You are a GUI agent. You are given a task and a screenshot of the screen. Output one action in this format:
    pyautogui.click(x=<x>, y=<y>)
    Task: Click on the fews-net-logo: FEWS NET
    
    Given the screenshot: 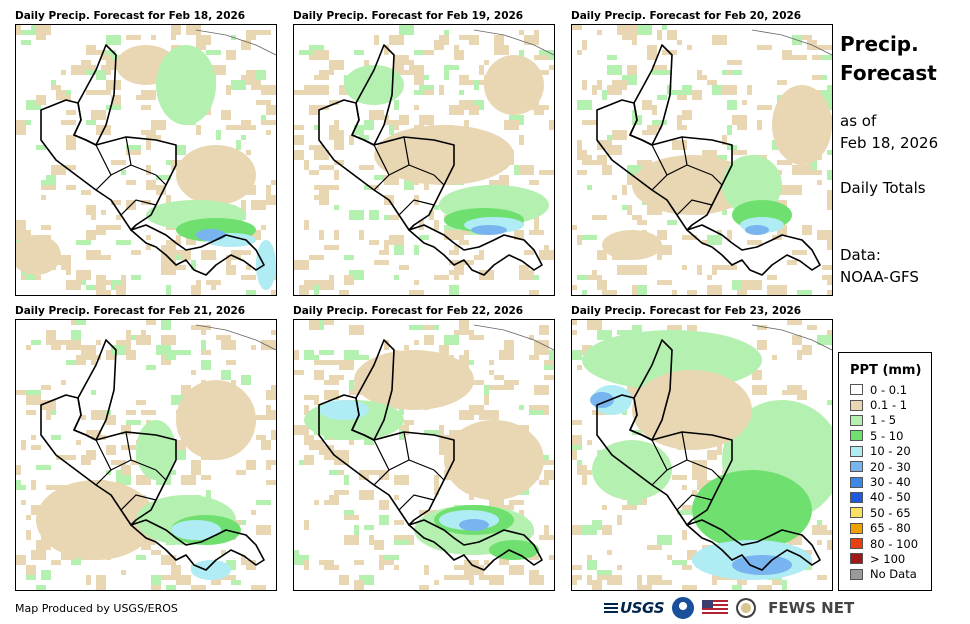 What is the action you would take?
    pyautogui.click(x=811, y=608)
    